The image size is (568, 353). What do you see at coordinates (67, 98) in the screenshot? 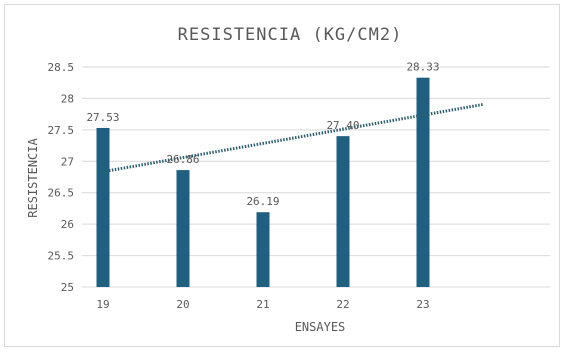
I see `y-tick-label: 28` at bounding box center [67, 98].